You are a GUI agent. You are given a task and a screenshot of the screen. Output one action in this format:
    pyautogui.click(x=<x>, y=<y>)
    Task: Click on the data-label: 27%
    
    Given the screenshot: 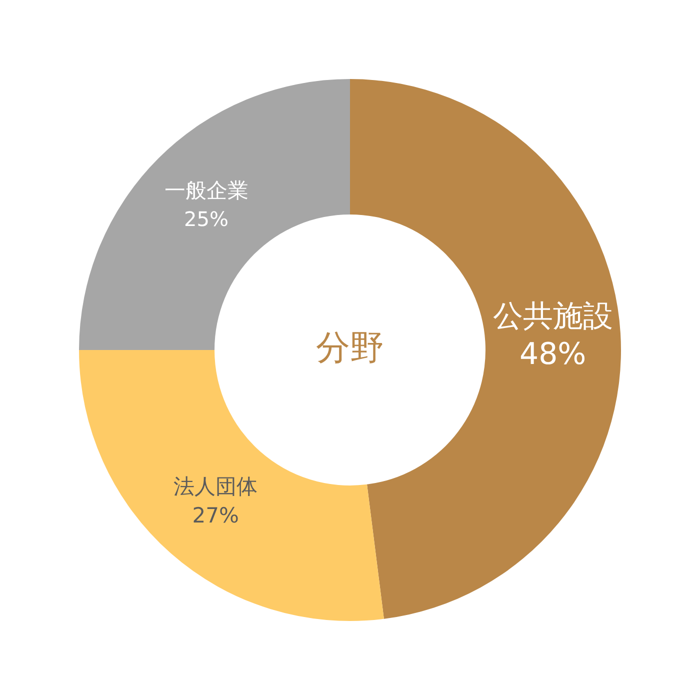 What is the action you would take?
    pyautogui.click(x=215, y=515)
    